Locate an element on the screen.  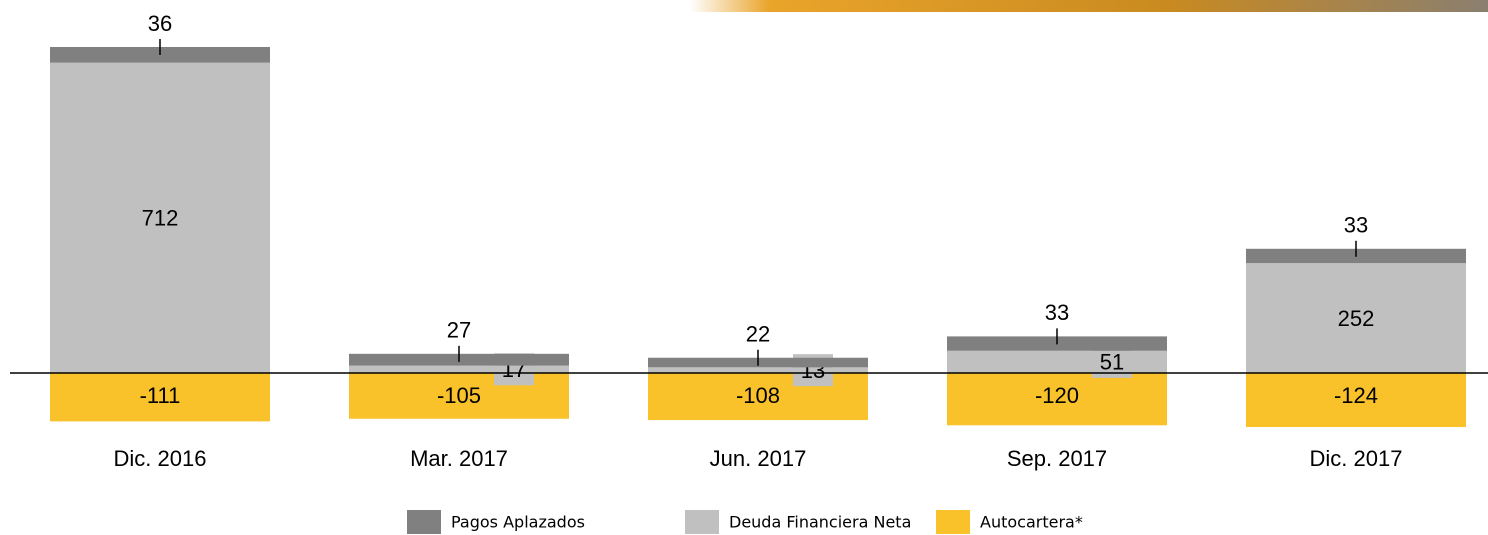
value-label: 712 is located at coordinates (160, 218).